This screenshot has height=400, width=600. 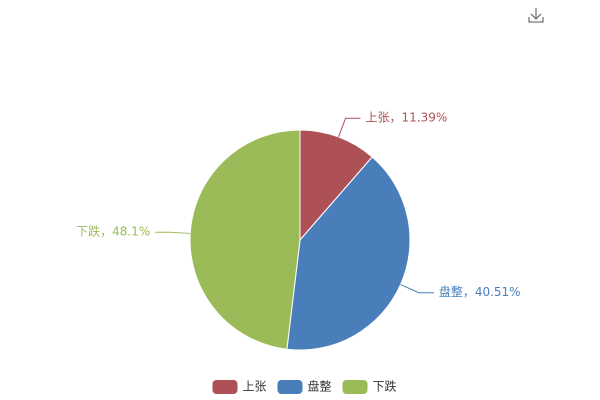 I want to click on data-label: 下跌，48.1%, so click(x=113, y=231).